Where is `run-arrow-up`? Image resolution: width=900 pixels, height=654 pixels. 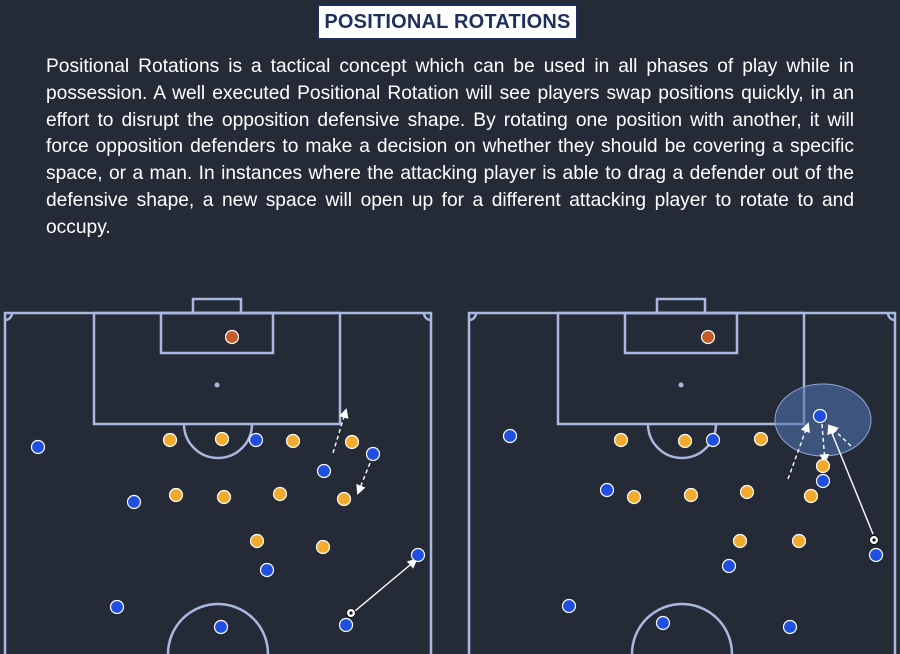
run-arrow-up is located at coordinates (340, 431).